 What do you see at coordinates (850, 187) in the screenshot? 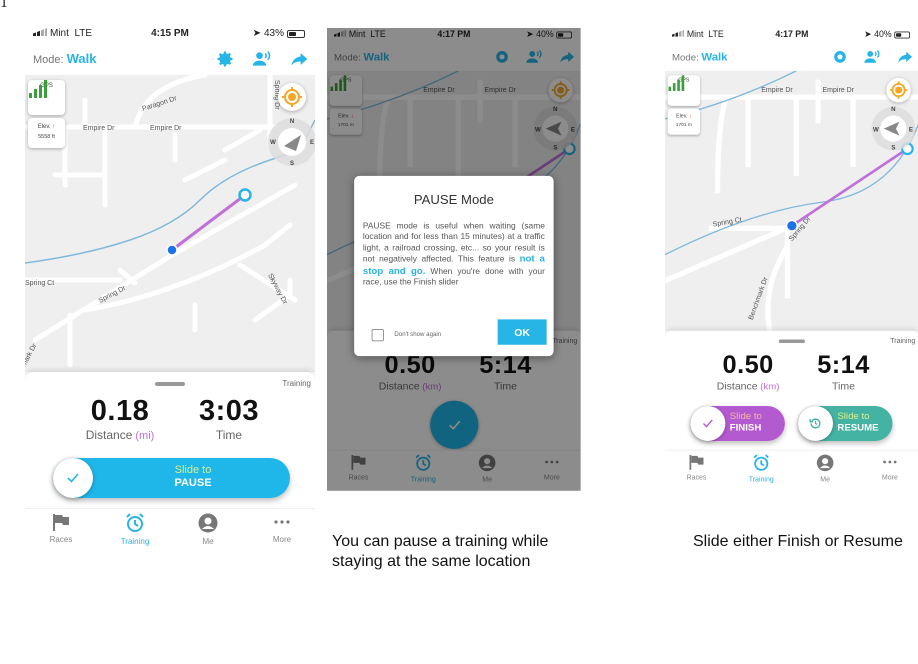
I see `route-line` at bounding box center [850, 187].